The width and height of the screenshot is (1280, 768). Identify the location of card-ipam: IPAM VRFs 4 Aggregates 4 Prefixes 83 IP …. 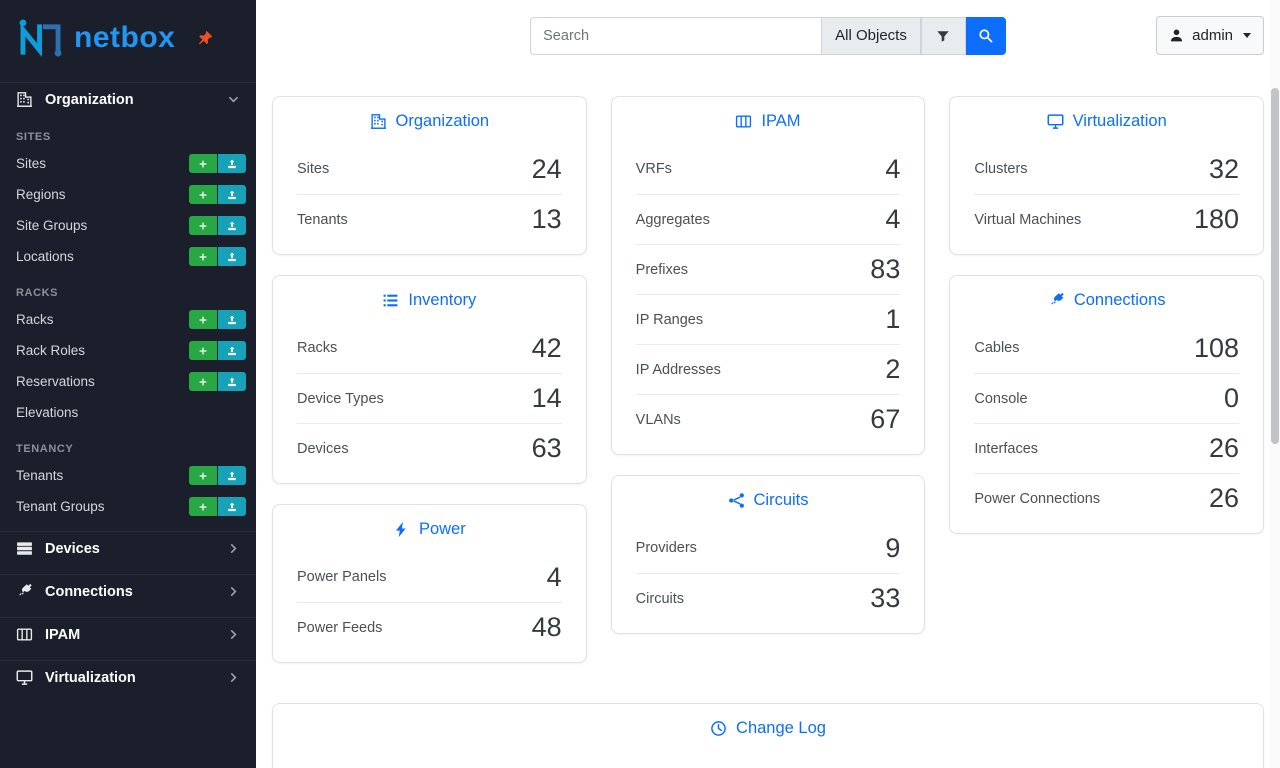
(768, 275).